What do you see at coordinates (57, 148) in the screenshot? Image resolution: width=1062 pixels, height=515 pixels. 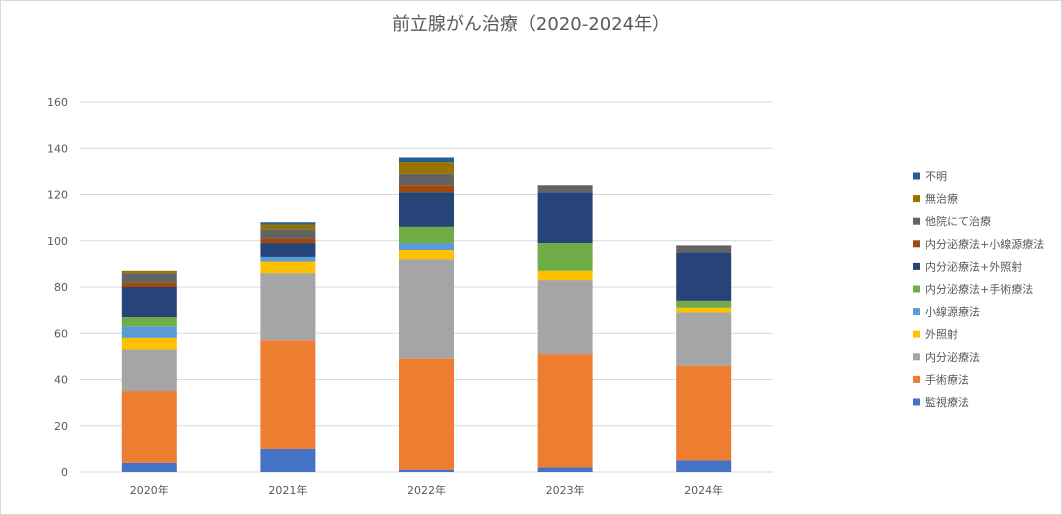 I see `y-tick-label: 140` at bounding box center [57, 148].